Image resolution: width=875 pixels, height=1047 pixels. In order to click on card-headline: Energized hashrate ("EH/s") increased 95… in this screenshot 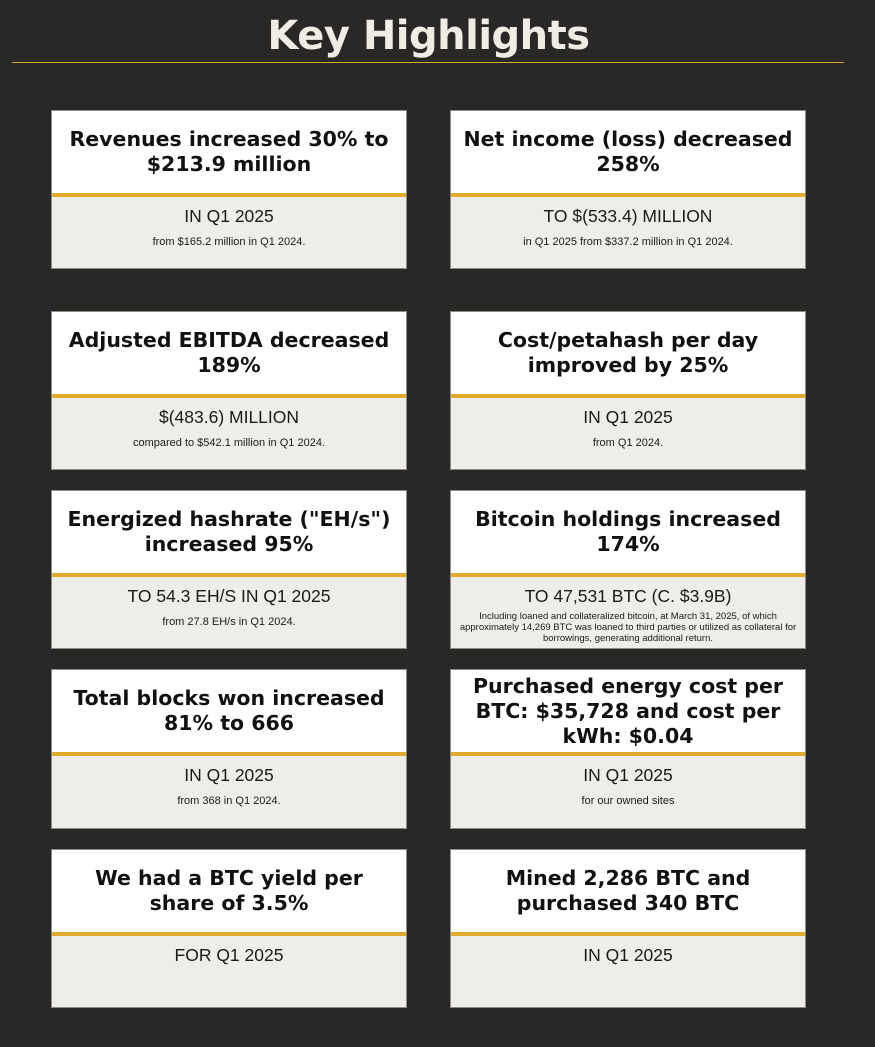, I will do `click(229, 534)`.